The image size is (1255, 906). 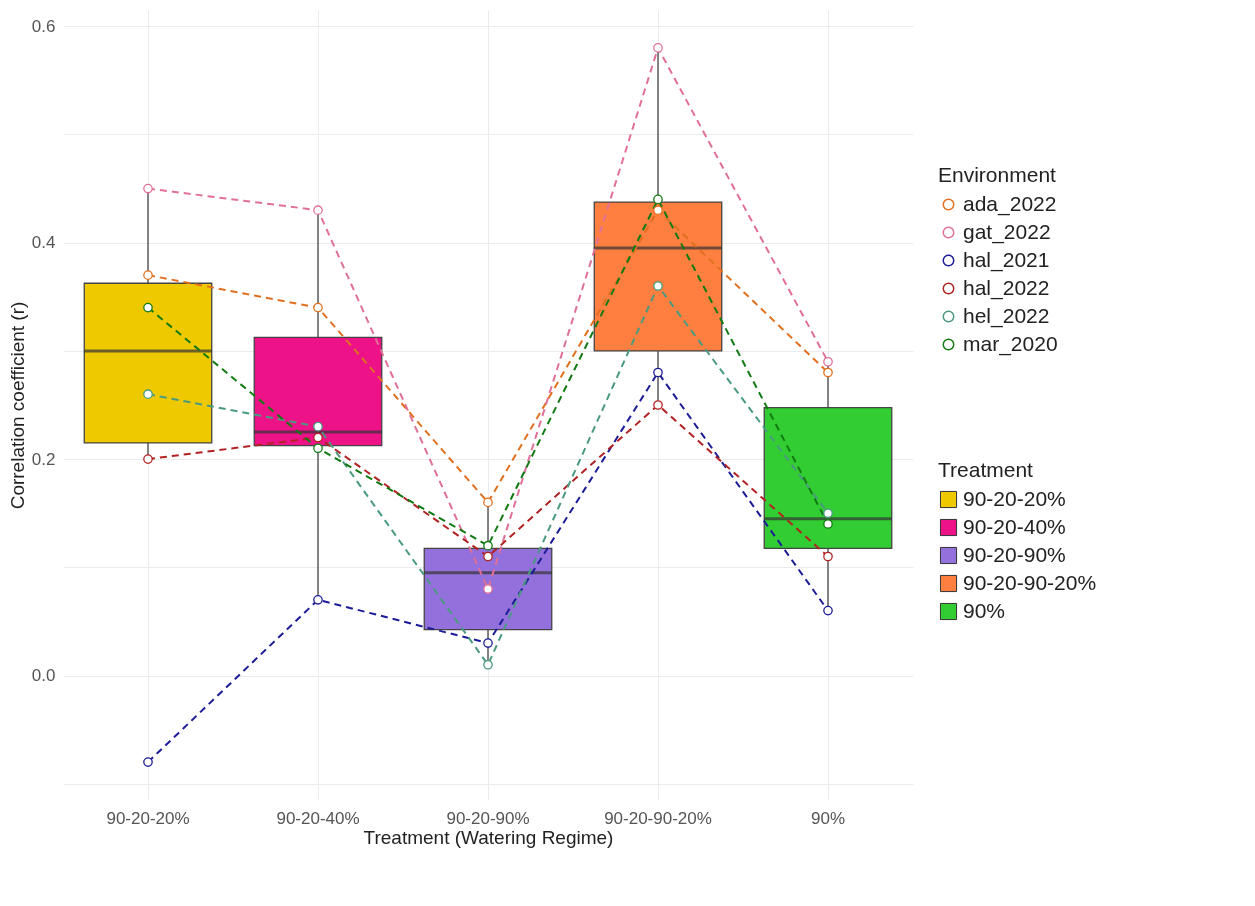 I want to click on y-tick-label: 0.4, so click(x=43, y=243).